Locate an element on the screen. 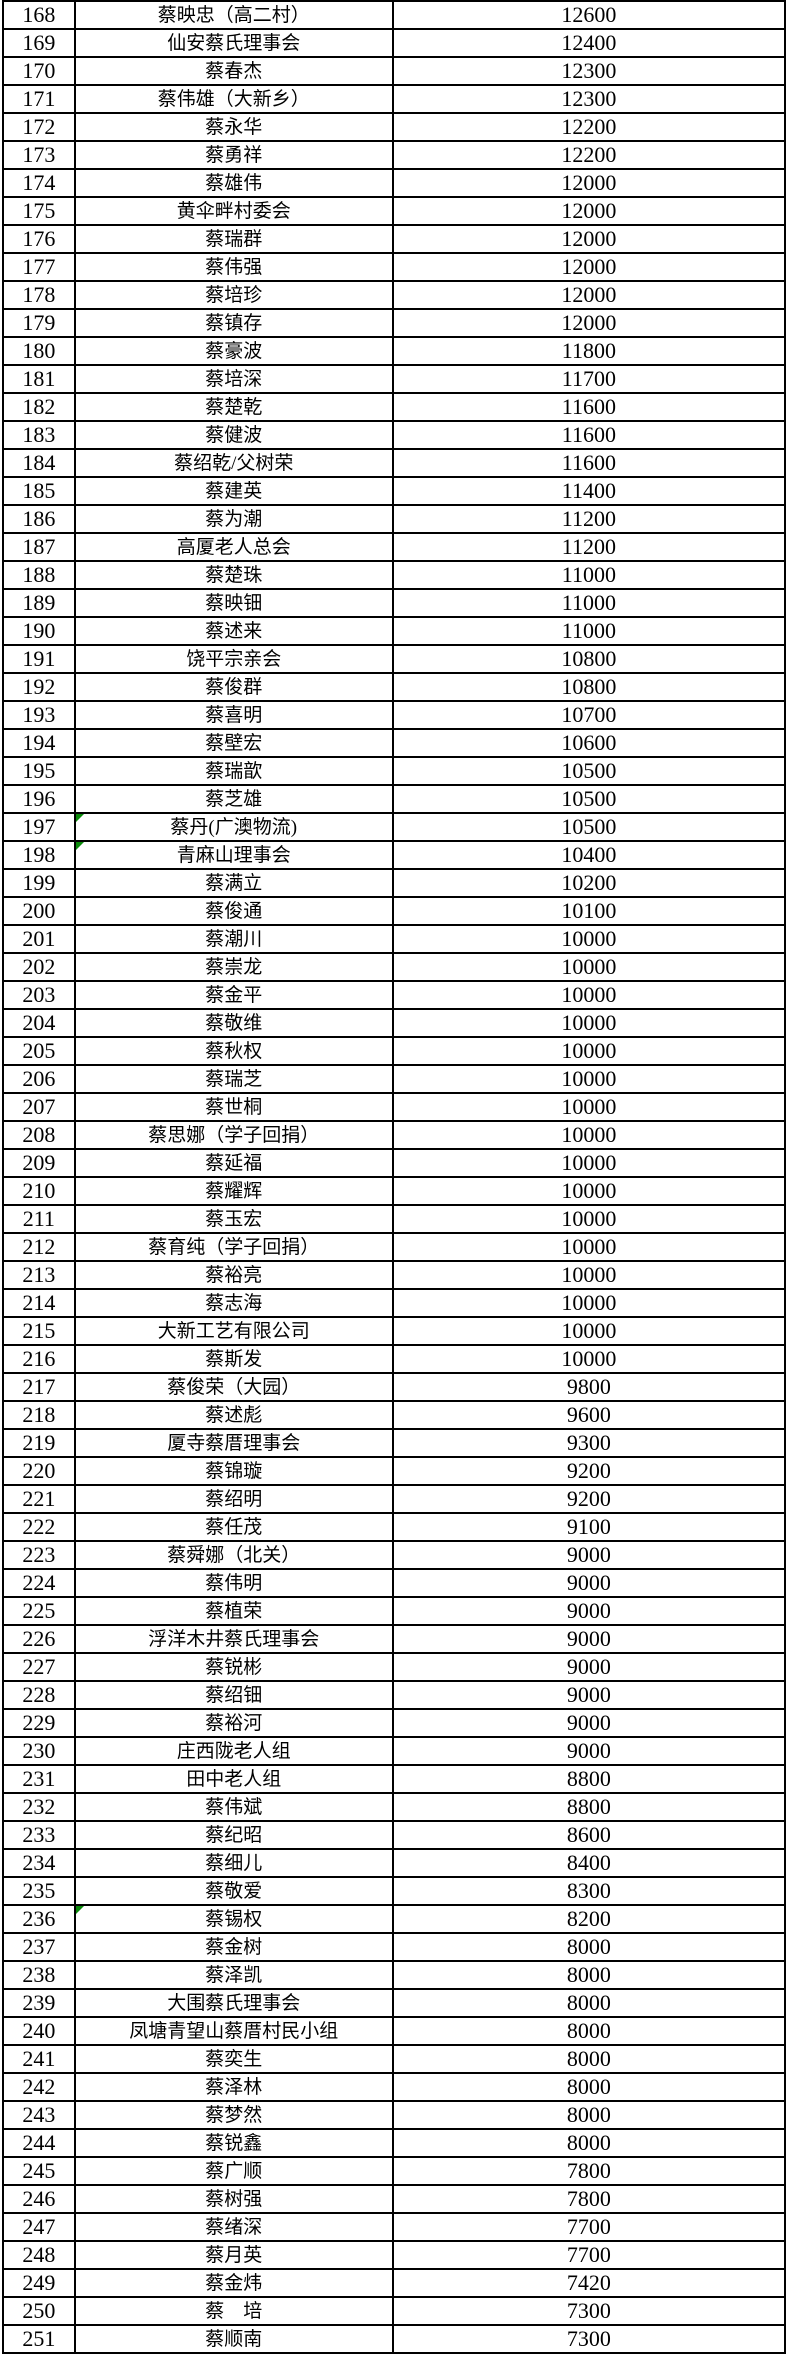 This screenshot has width=786, height=2354. name-cell: 蔡敬维 is located at coordinates (233, 1023).